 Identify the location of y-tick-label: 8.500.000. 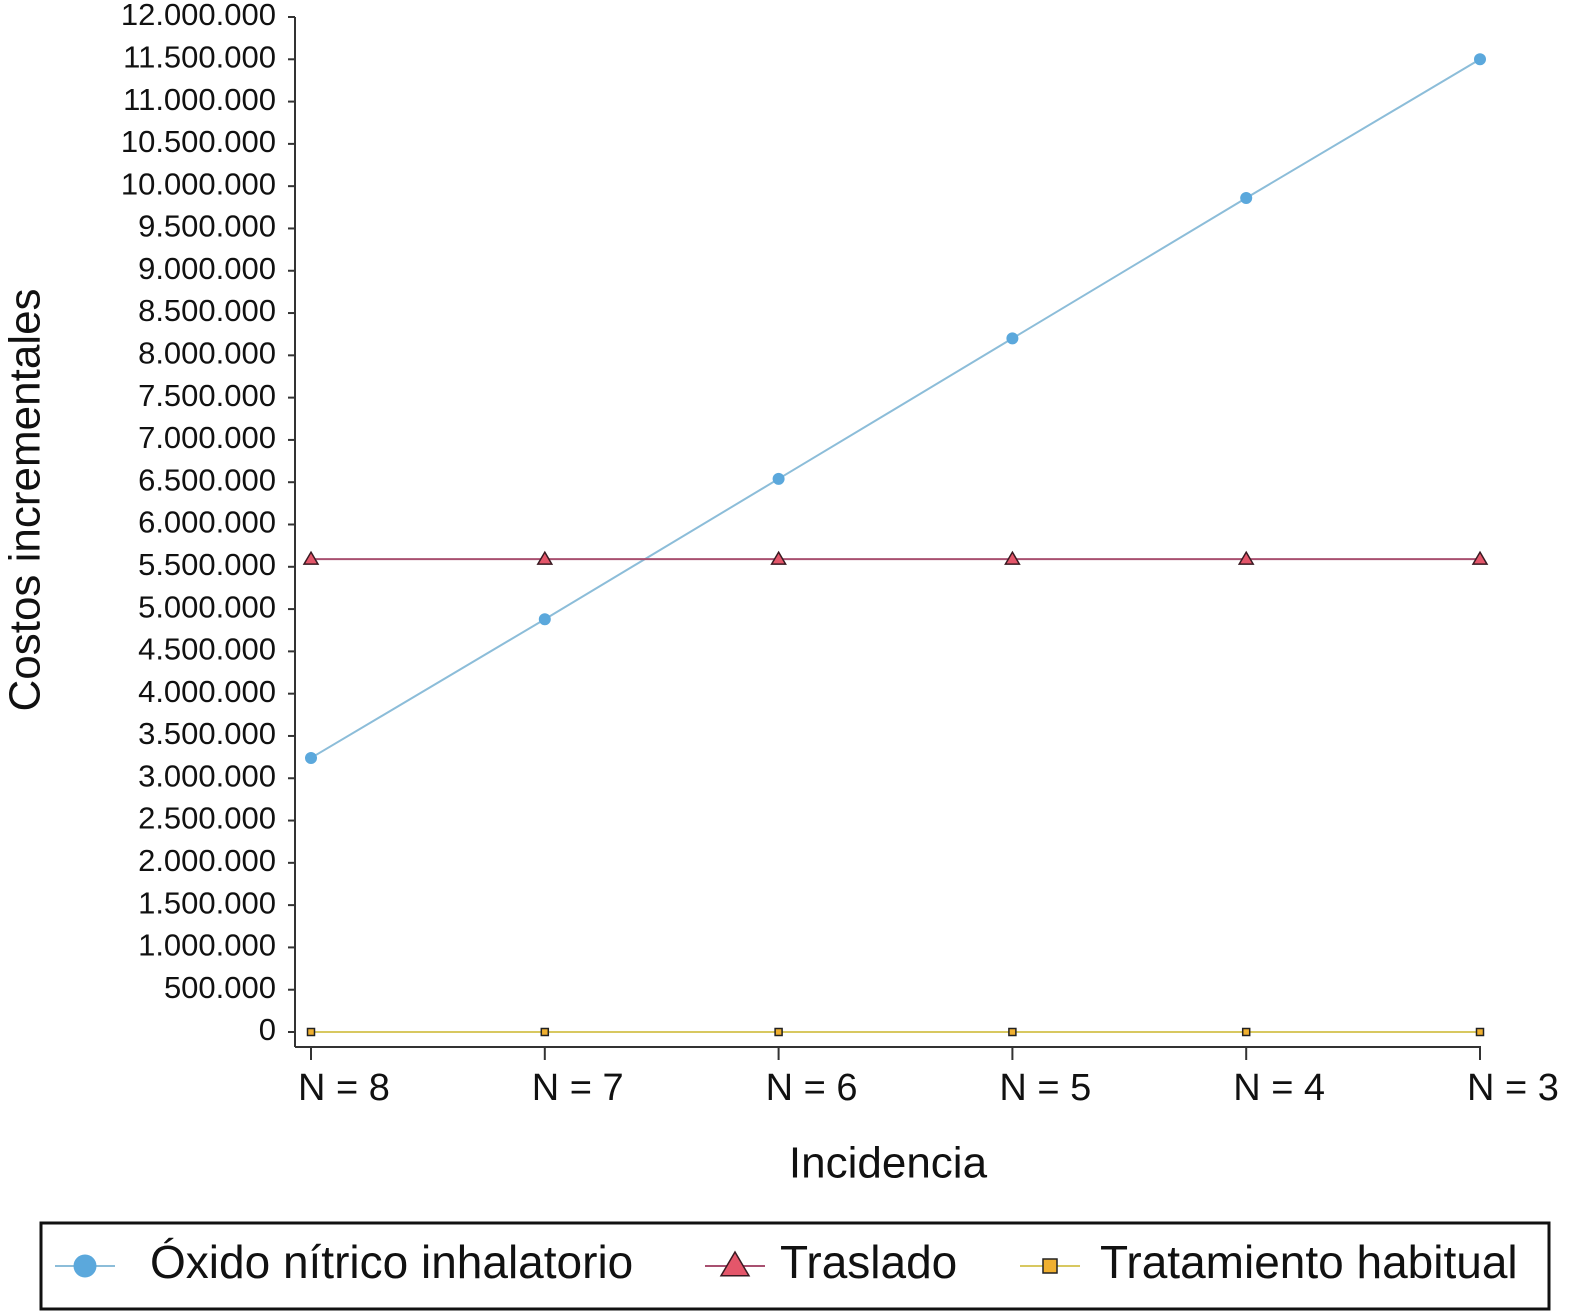
(207, 310).